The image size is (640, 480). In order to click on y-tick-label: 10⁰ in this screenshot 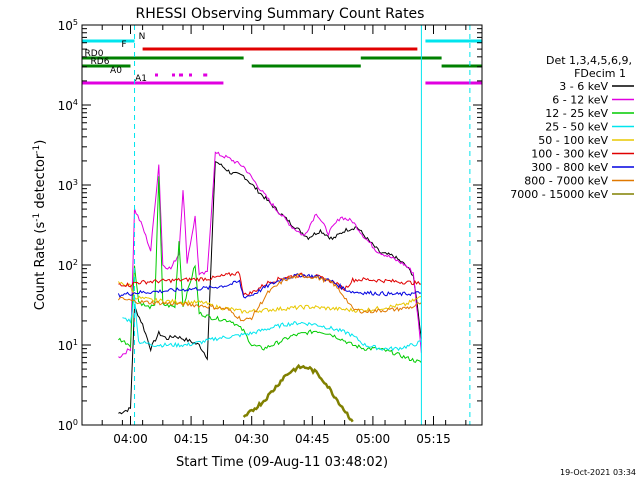, I will do `click(68, 425)`.